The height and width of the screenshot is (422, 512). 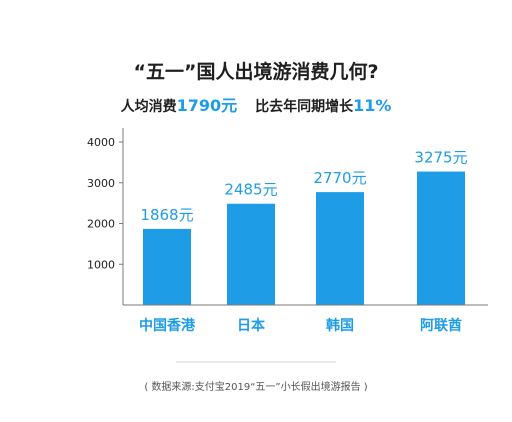 I want to click on y-tick-label: 4000, so click(x=101, y=142).